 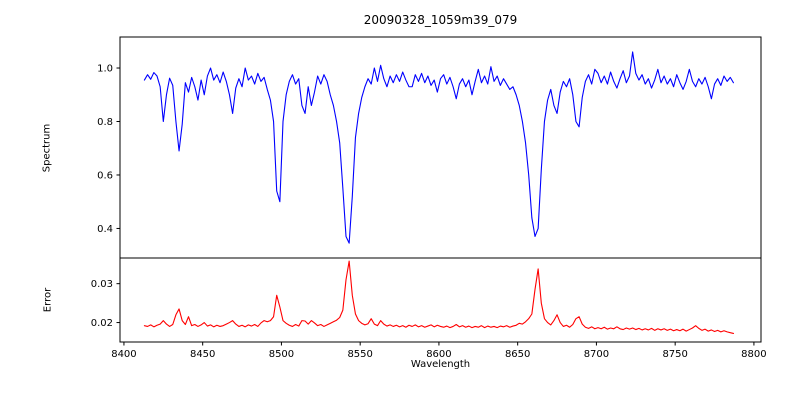 I want to click on x-axis-label: Wavelength, so click(x=440, y=364).